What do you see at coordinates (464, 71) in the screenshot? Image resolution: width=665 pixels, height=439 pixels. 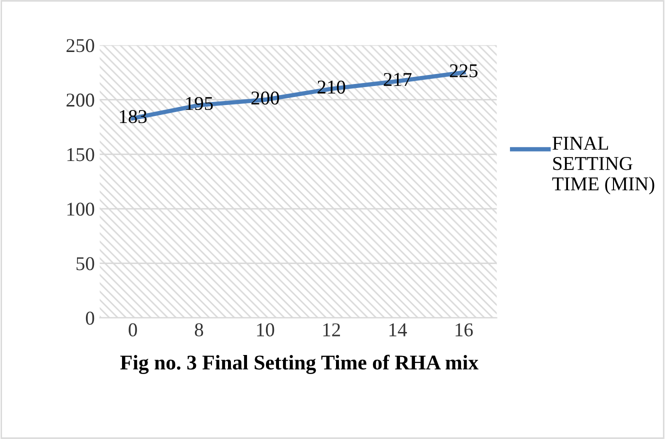 I see `data-label: 225` at bounding box center [464, 71].